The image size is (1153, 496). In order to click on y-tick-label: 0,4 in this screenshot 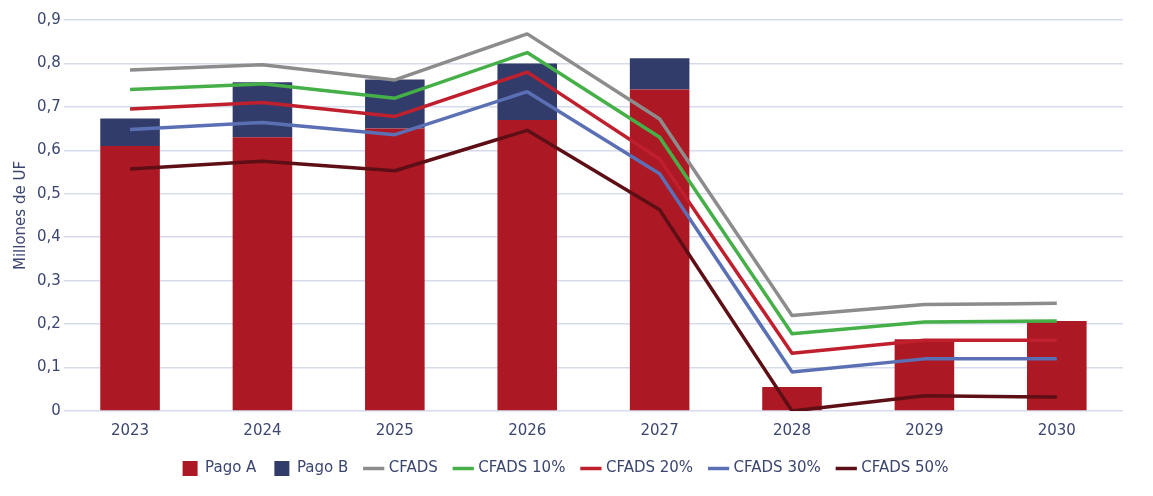, I will do `click(49, 236)`.